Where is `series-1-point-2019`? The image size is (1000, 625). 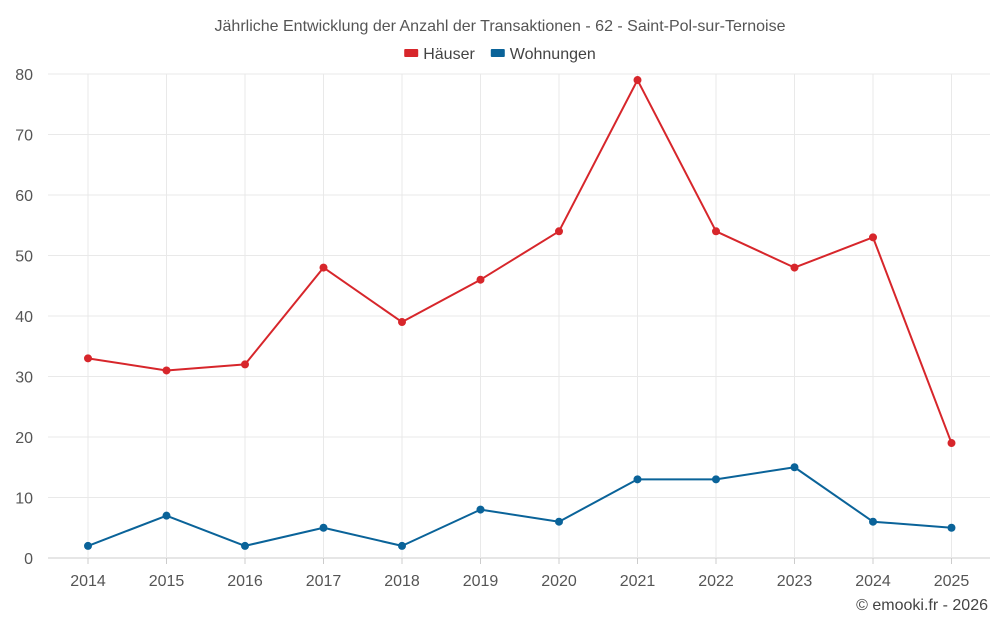
series-1-point-2019 is located at coordinates (480, 279).